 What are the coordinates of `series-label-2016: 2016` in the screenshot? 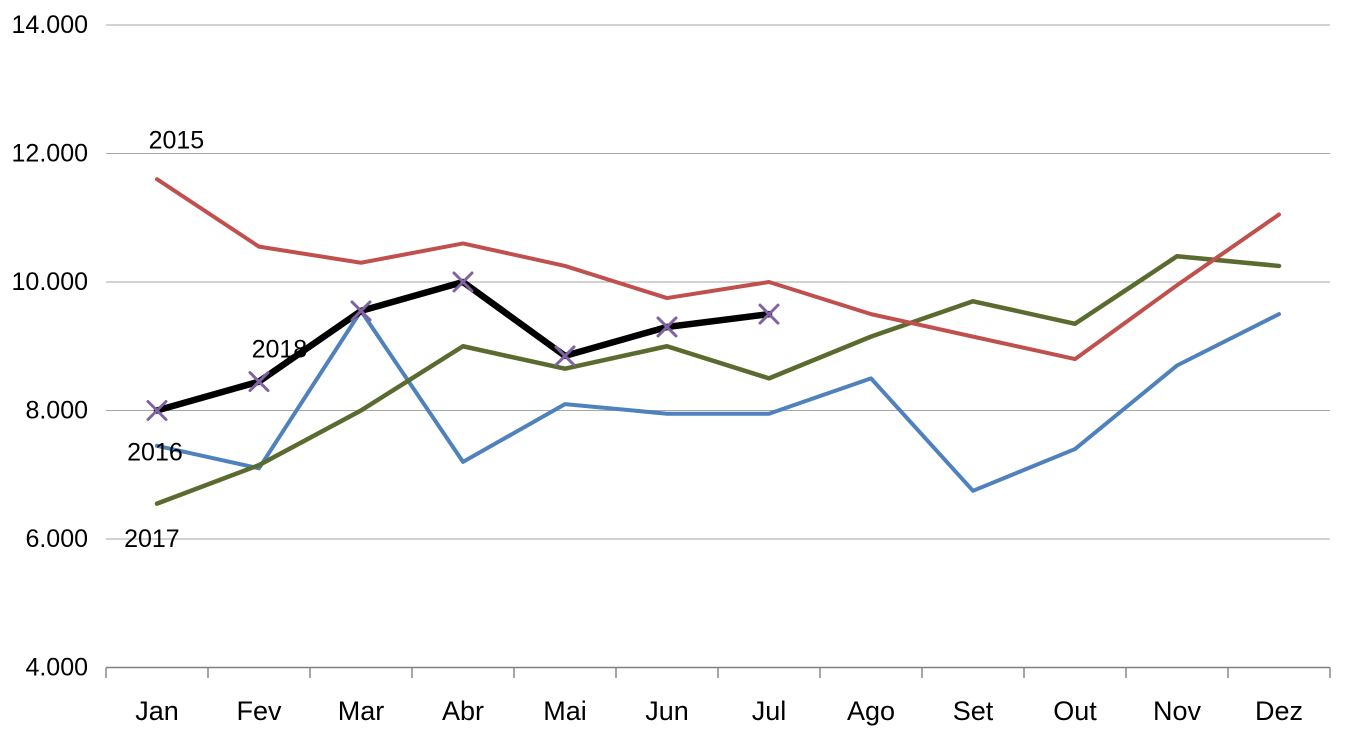 It's located at (155, 452).